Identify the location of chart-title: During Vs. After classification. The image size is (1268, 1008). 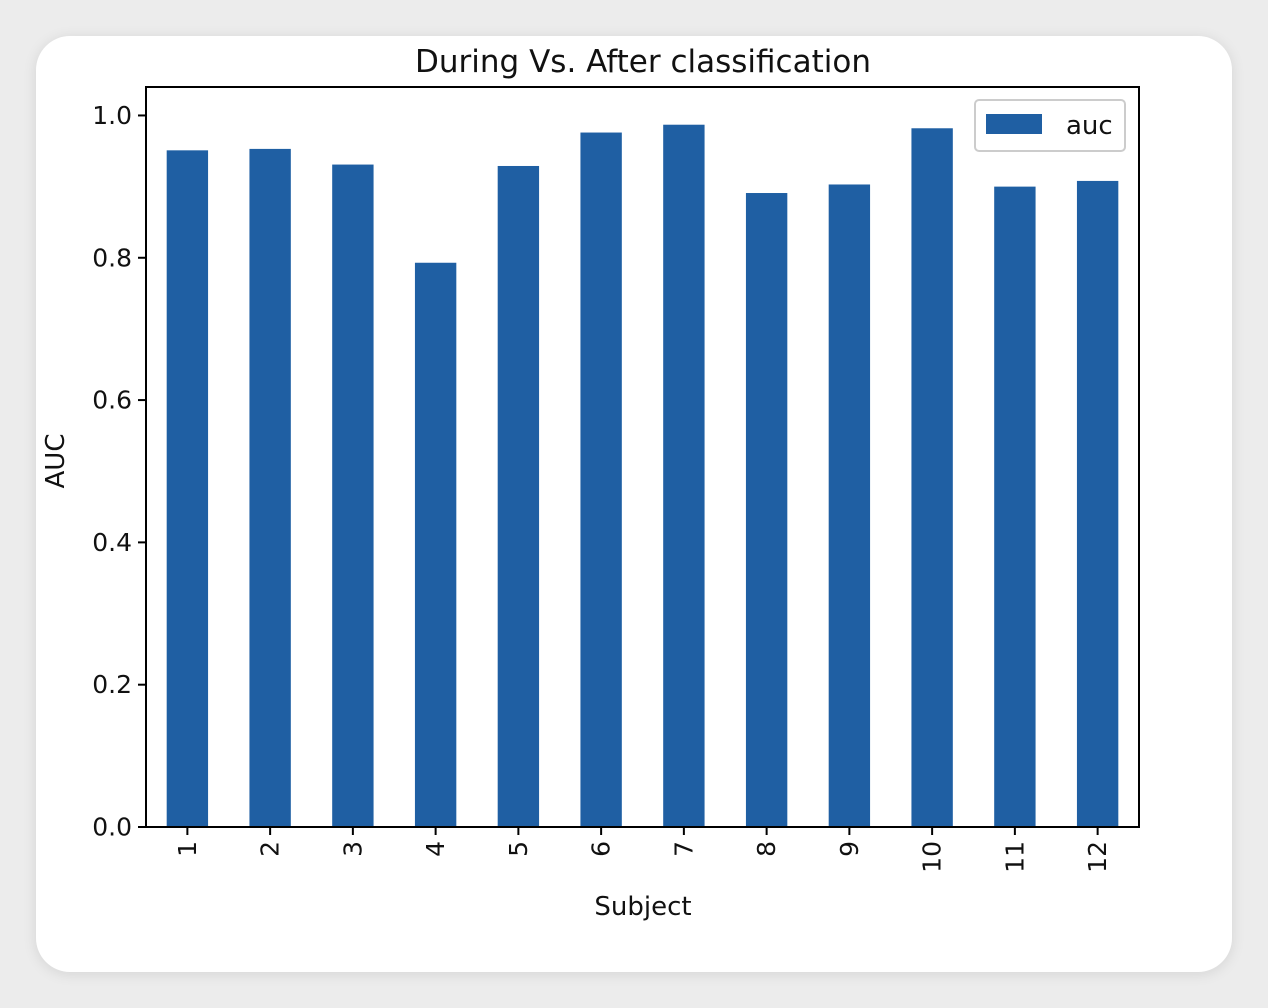
(643, 62).